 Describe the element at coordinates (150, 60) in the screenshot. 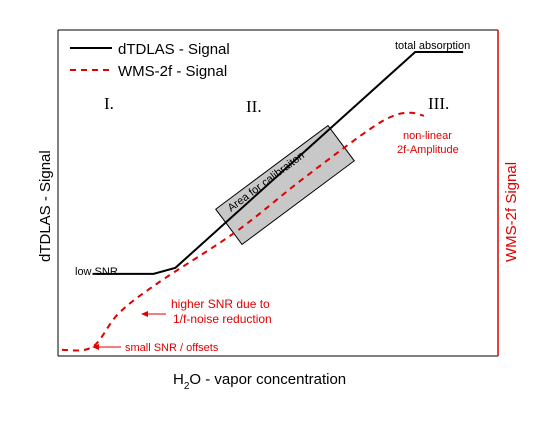

I see `legend: dTDLAS - Signal WMS-2f - Signal` at that location.